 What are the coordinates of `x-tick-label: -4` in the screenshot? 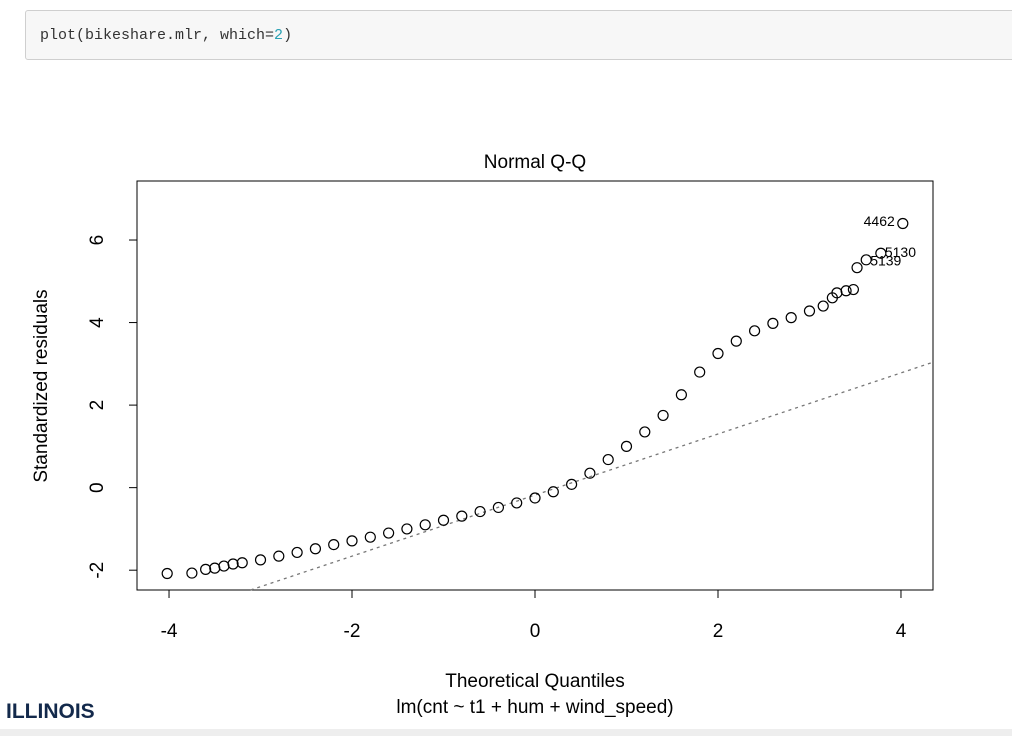 It's located at (169, 631).